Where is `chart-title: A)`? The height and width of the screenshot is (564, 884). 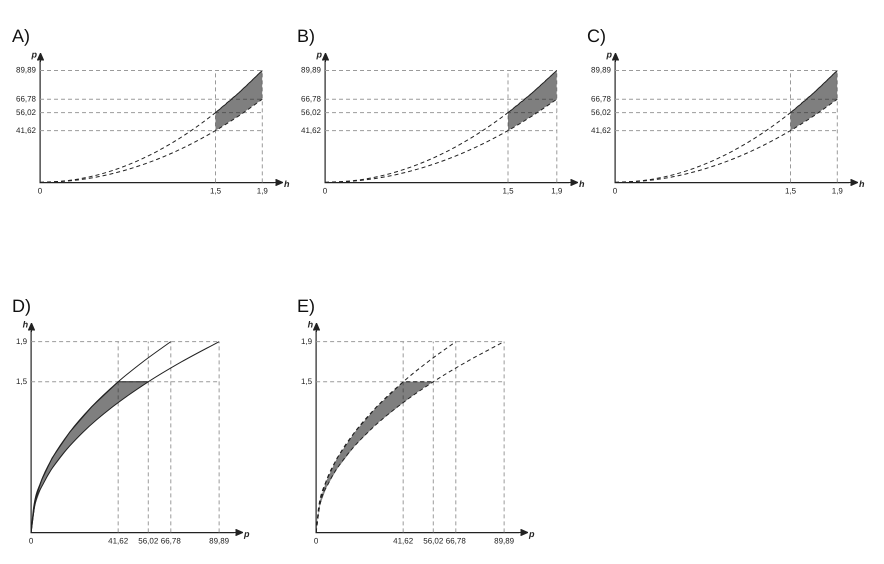
chart-title: A) is located at coordinates (21, 36).